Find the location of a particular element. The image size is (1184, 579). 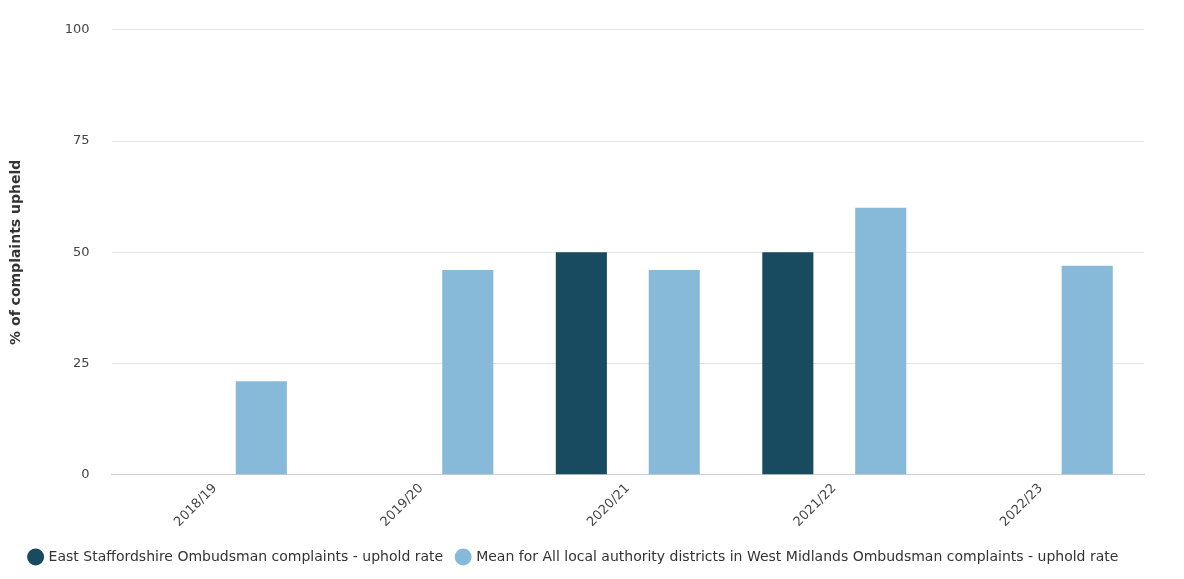

y-tick-label: 50 is located at coordinates (81, 251).